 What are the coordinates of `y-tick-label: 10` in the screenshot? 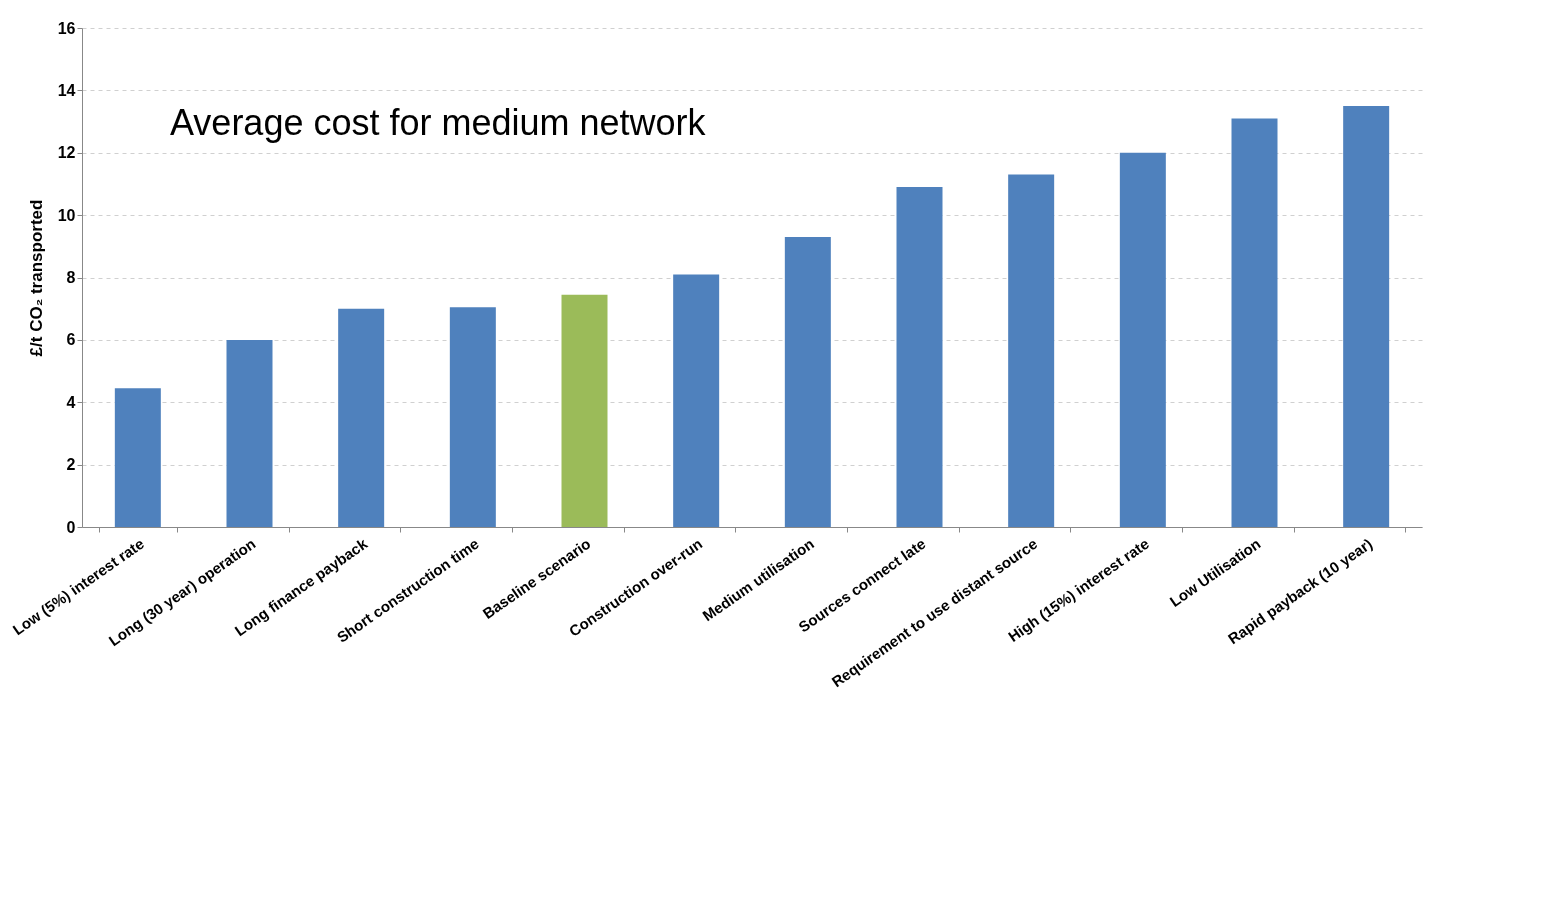 It's located at (66, 215).